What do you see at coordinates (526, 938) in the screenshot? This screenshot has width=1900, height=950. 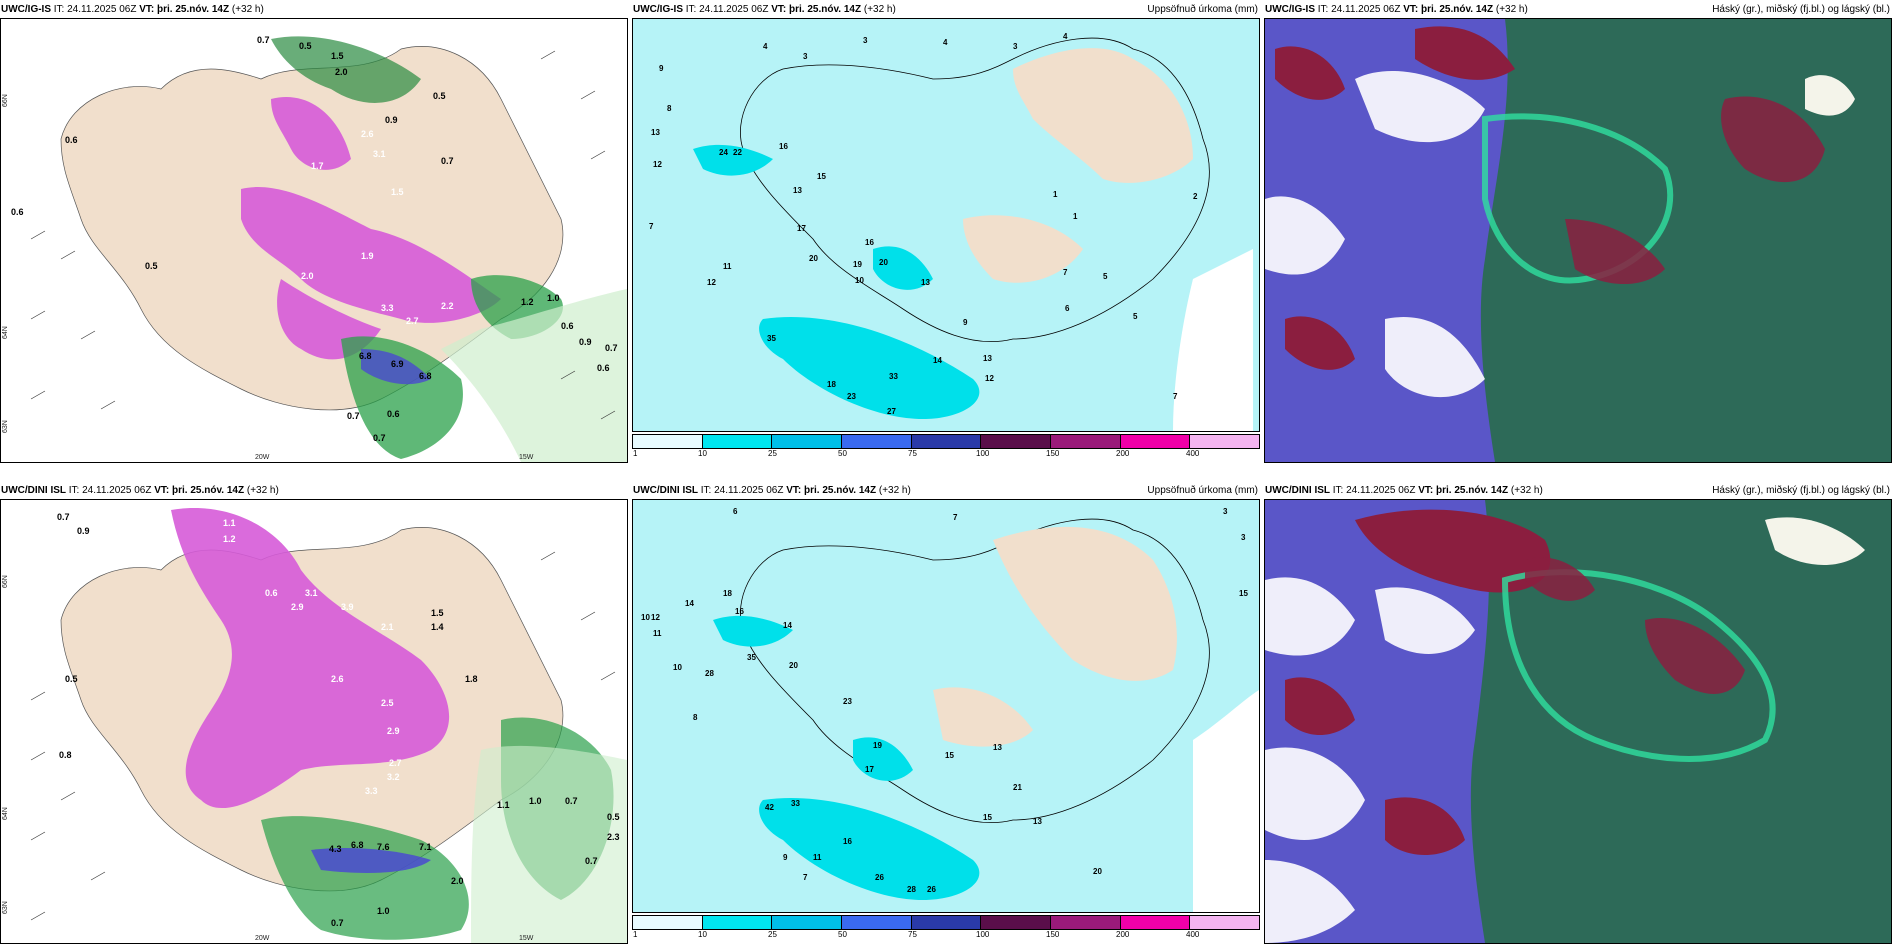 I see `lon-label: 15W` at bounding box center [526, 938].